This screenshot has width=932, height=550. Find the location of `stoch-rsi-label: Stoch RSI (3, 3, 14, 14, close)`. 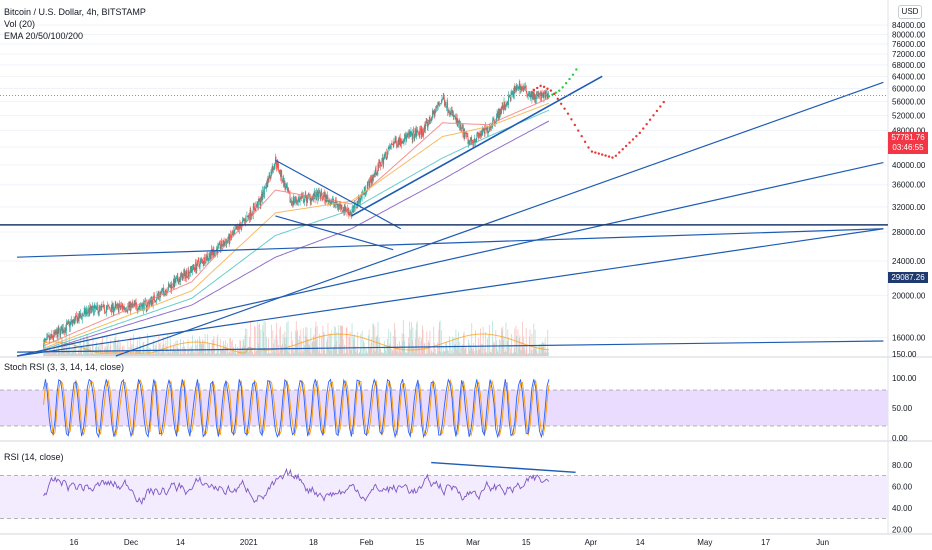

stoch-rsi-label: Stoch RSI (3, 3, 14, 14, close) is located at coordinates (64, 367).